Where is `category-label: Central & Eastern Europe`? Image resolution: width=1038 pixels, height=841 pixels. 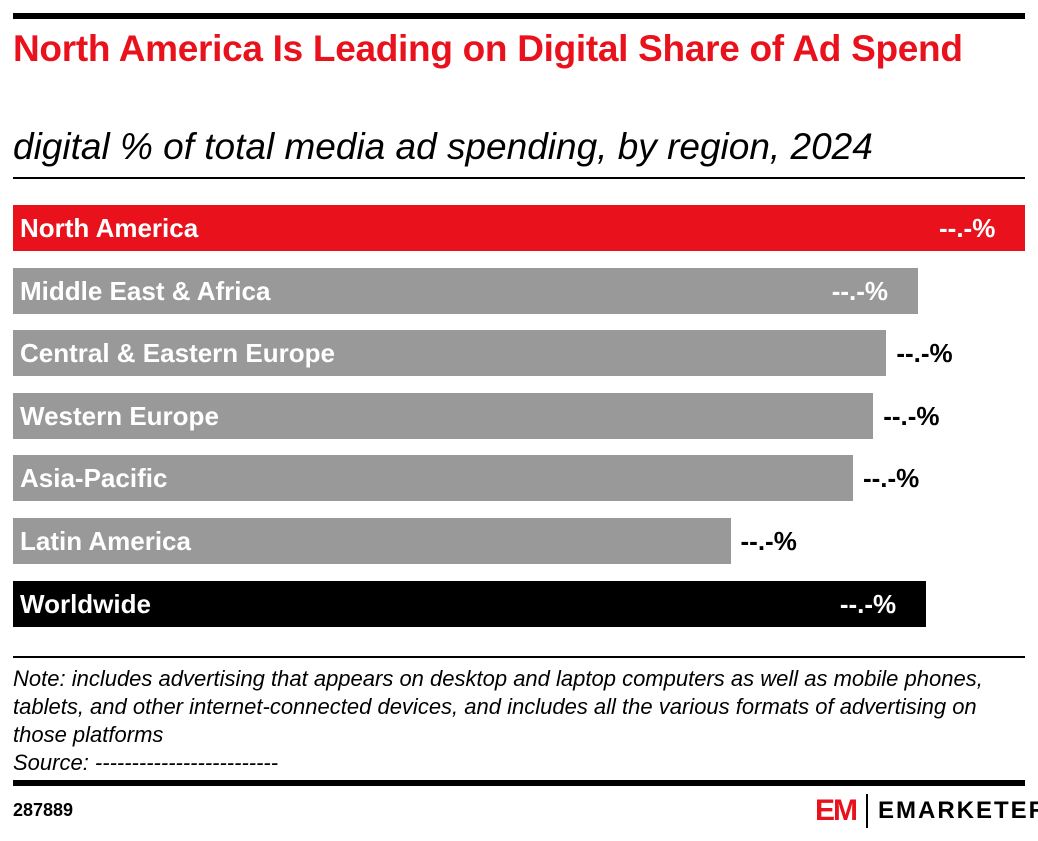 category-label: Central & Eastern Europe is located at coordinates (177, 353).